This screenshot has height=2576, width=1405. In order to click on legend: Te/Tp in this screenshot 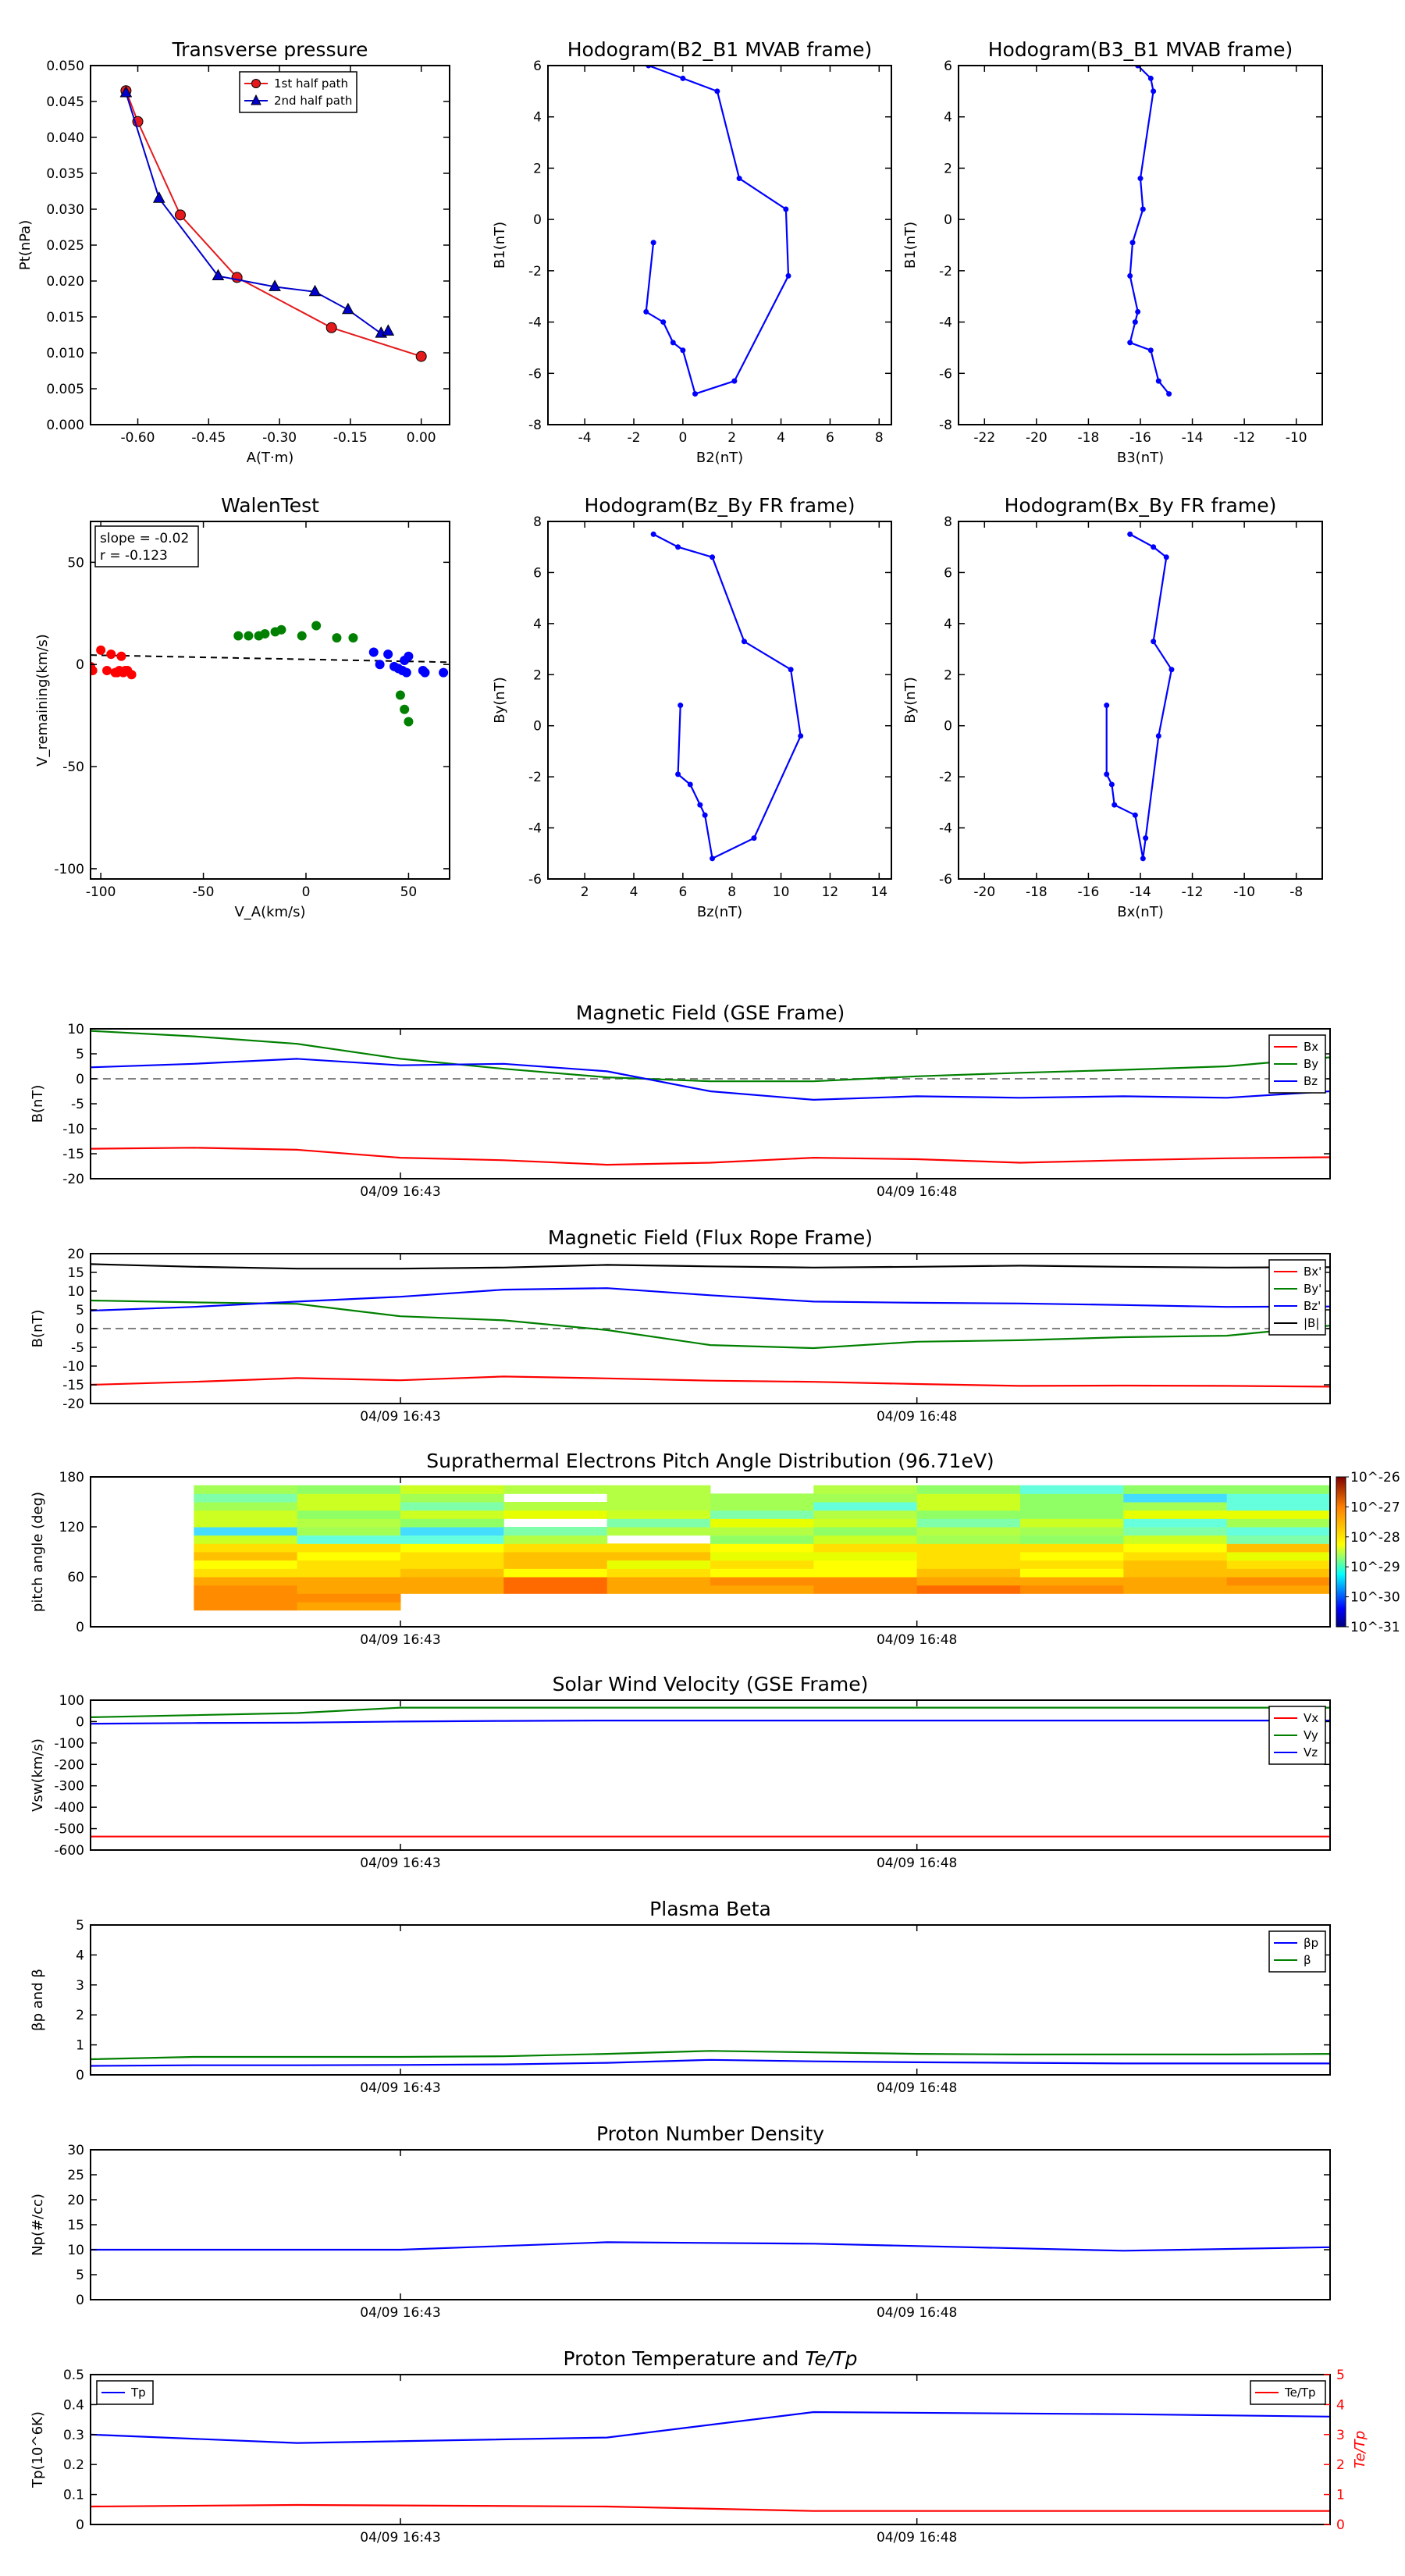, I will do `click(1288, 2392)`.